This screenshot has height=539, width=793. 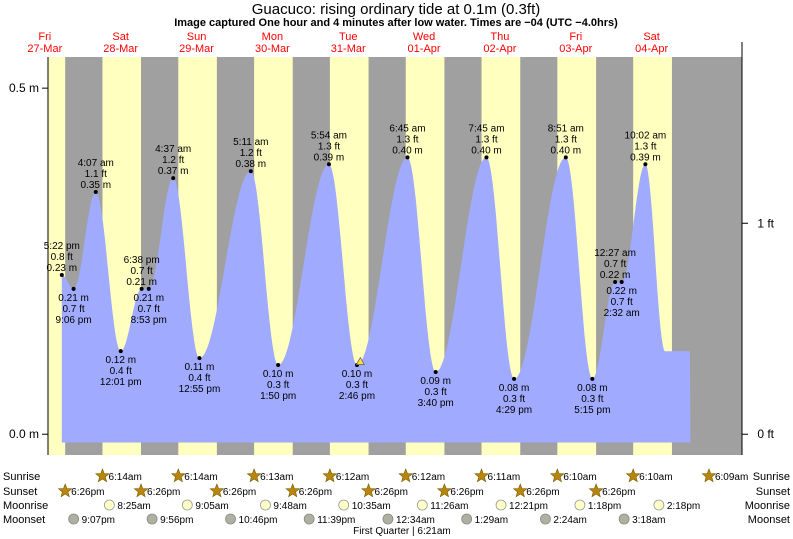 What do you see at coordinates (651, 49) in the screenshot?
I see `day-date: 04-Apr` at bounding box center [651, 49].